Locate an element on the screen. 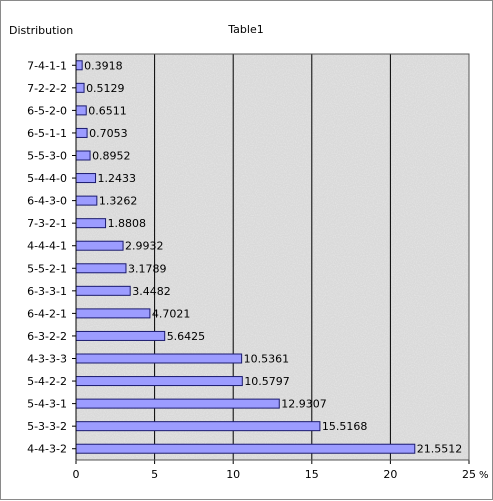 This screenshot has height=501, width=493. data-label: 0.3918 is located at coordinates (103, 65).